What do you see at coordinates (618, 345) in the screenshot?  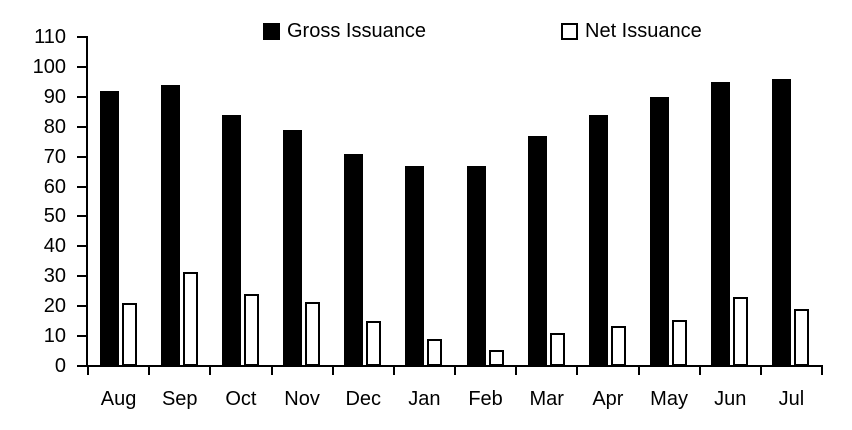 I see `bar-net-apr` at bounding box center [618, 345].